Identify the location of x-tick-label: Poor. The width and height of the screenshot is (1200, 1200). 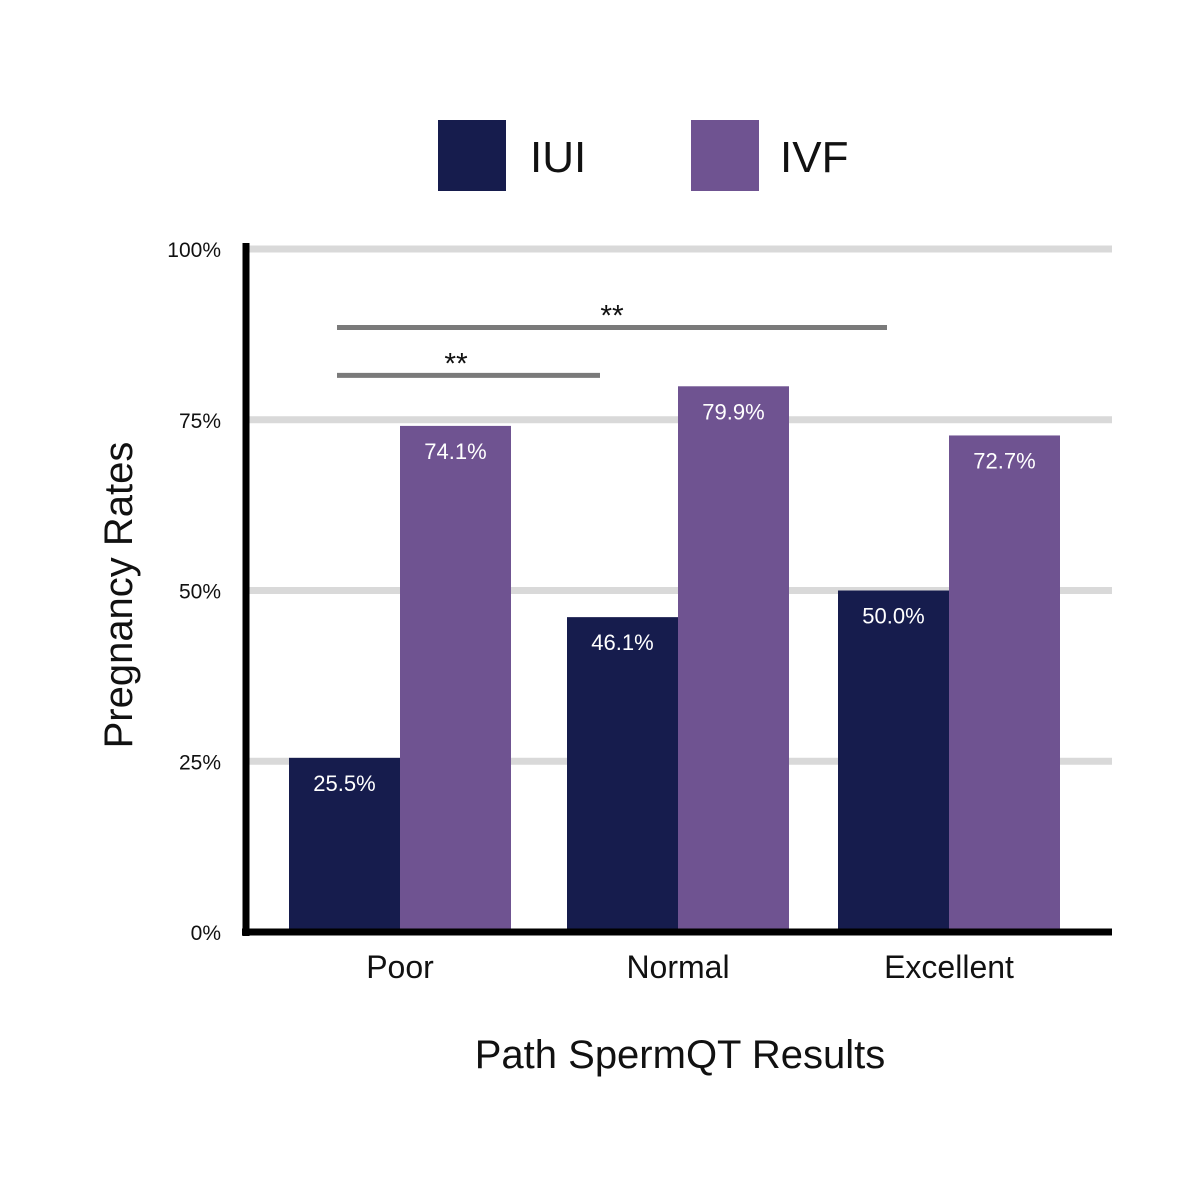
(400, 967).